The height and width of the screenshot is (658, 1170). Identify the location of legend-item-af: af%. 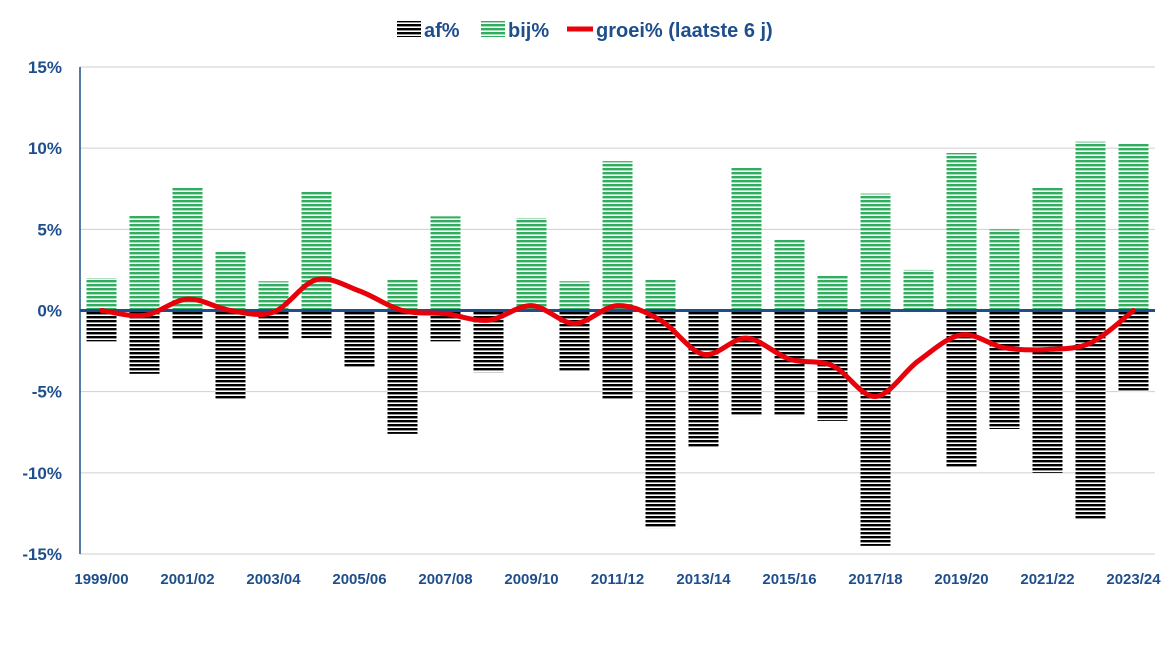
(428, 31).